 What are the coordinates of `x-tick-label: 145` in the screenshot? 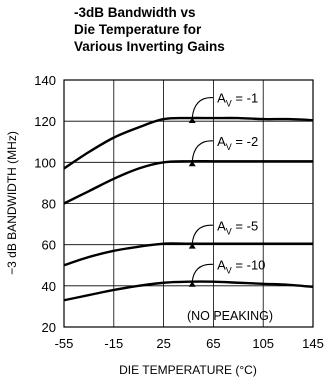 It's located at (313, 343).